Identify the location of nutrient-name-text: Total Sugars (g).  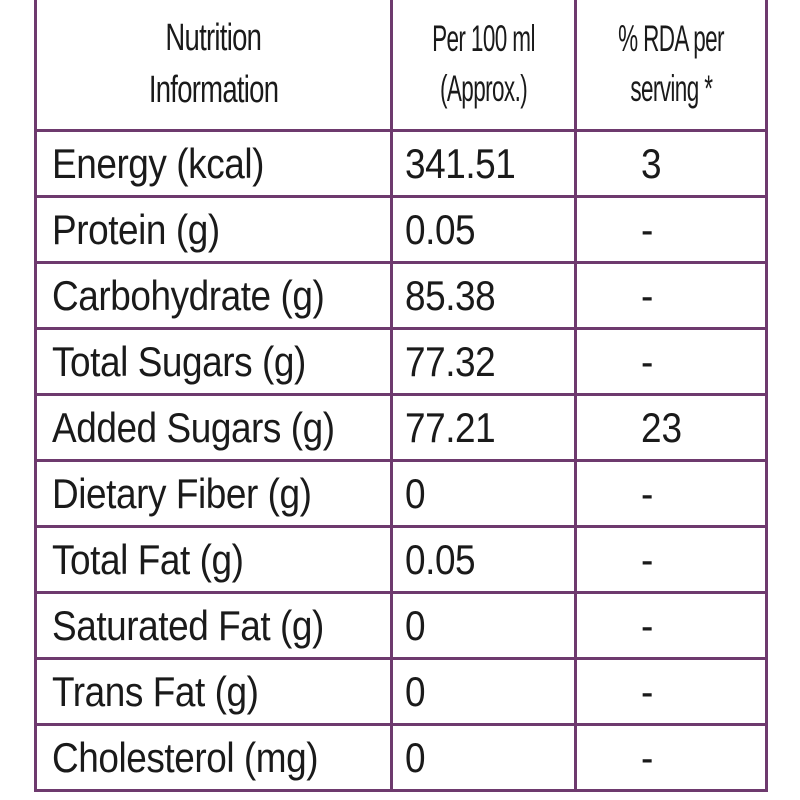
(179, 361).